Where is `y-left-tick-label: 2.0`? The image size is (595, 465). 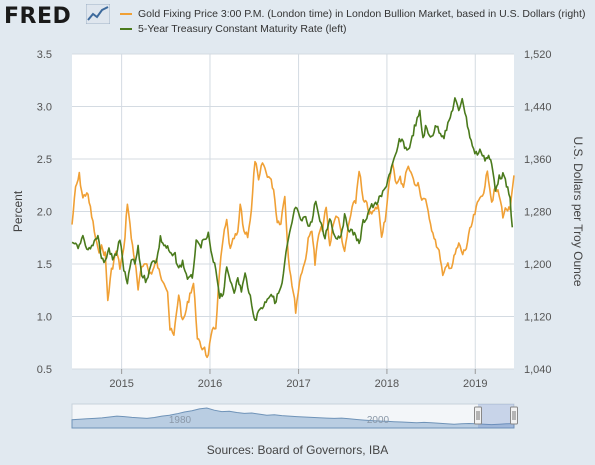
y-left-tick-label: 2.0 is located at coordinates (44, 213).